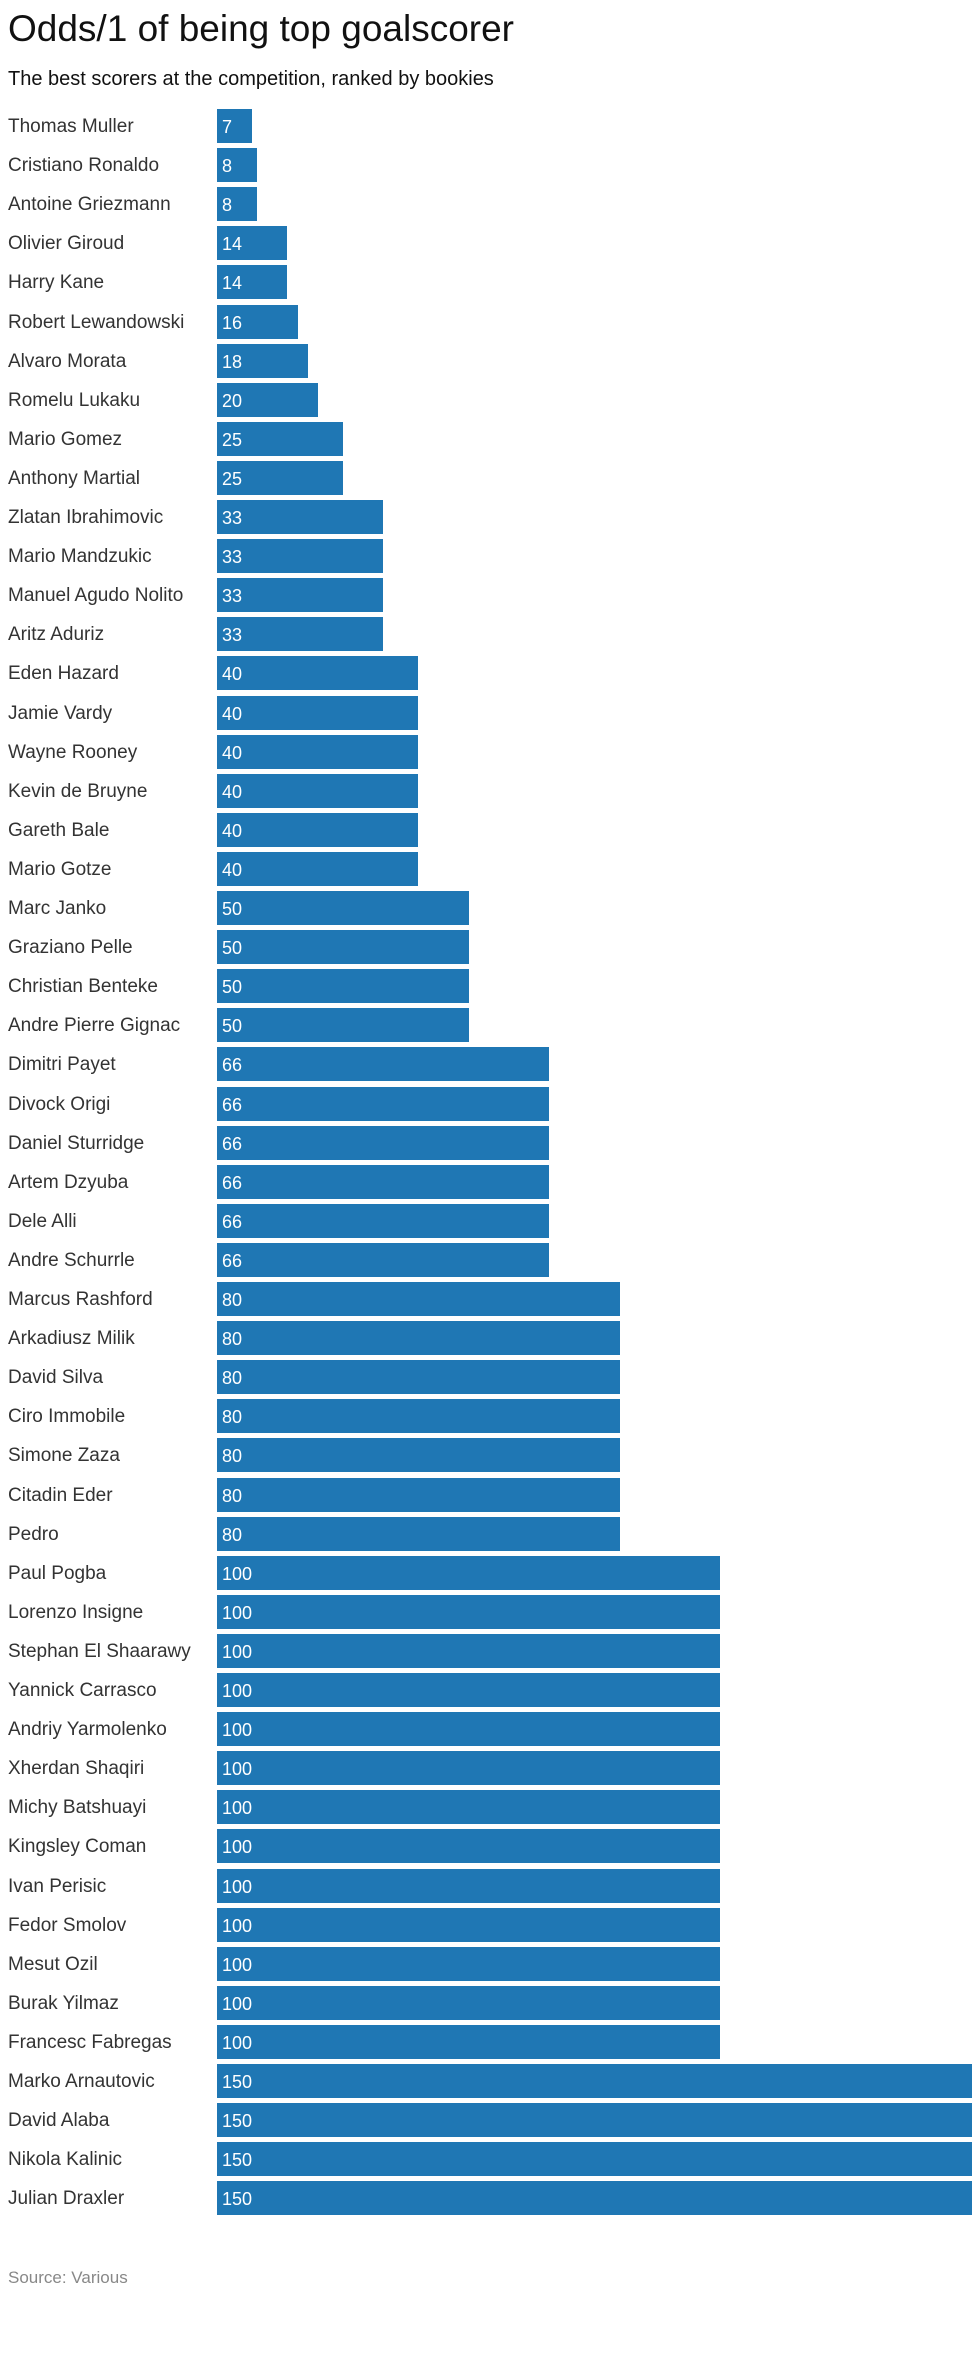  Describe the element at coordinates (65, 2160) in the screenshot. I see `category-label: Nikola Kalinic` at that location.